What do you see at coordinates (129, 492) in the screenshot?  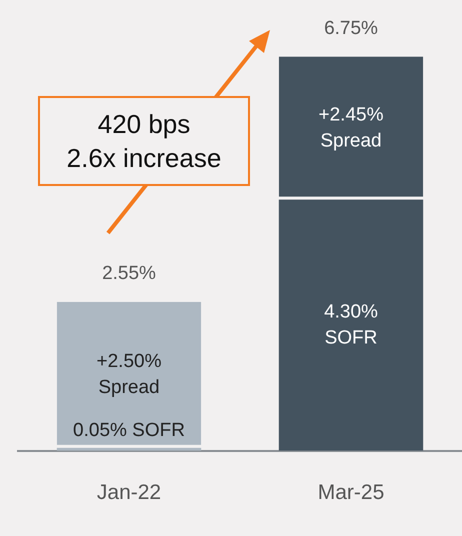 I see `x-tick-label: Jan-22` at bounding box center [129, 492].